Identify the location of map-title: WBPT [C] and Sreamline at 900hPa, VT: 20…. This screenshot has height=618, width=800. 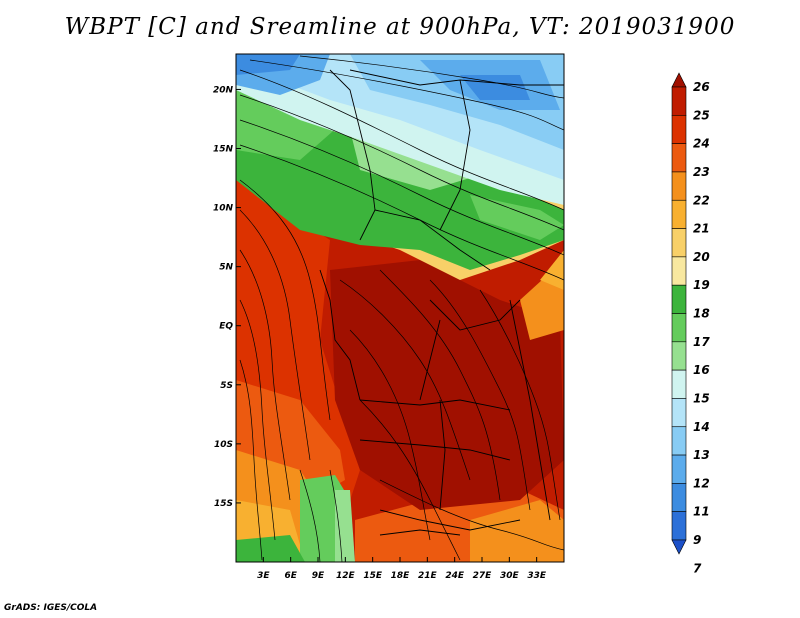
(400, 27).